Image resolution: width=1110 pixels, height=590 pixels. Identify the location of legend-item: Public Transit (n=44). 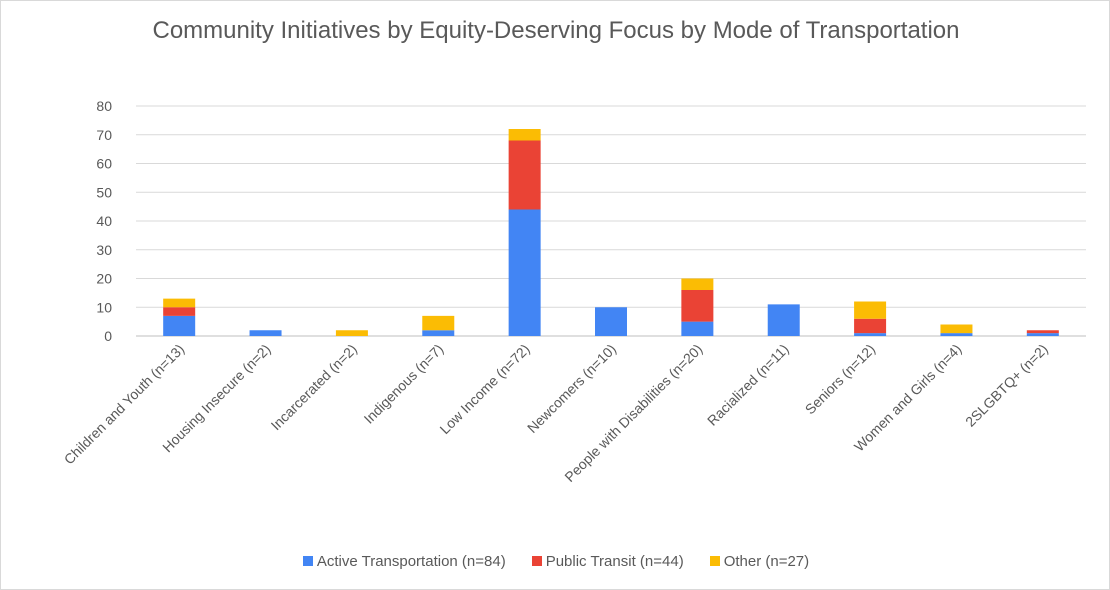
(607, 561).